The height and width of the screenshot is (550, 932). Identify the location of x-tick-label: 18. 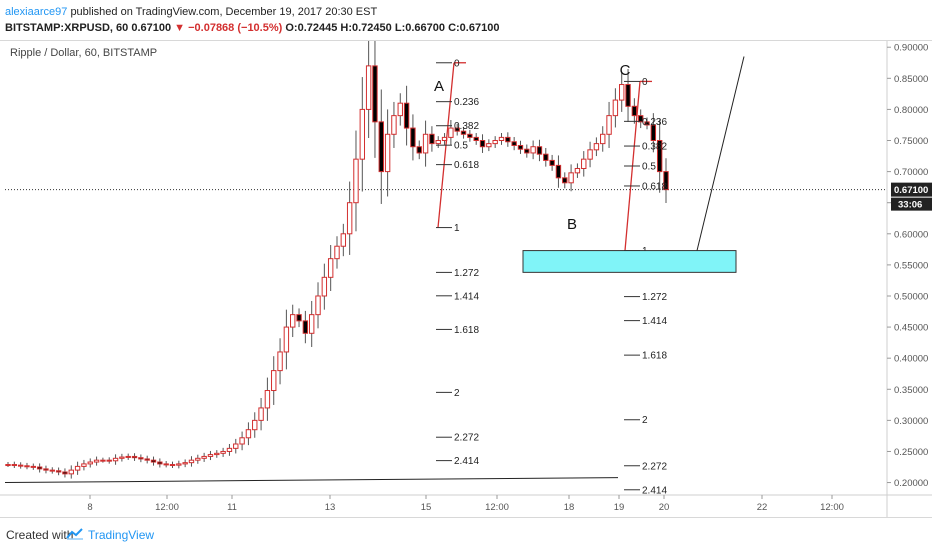
(569, 507).